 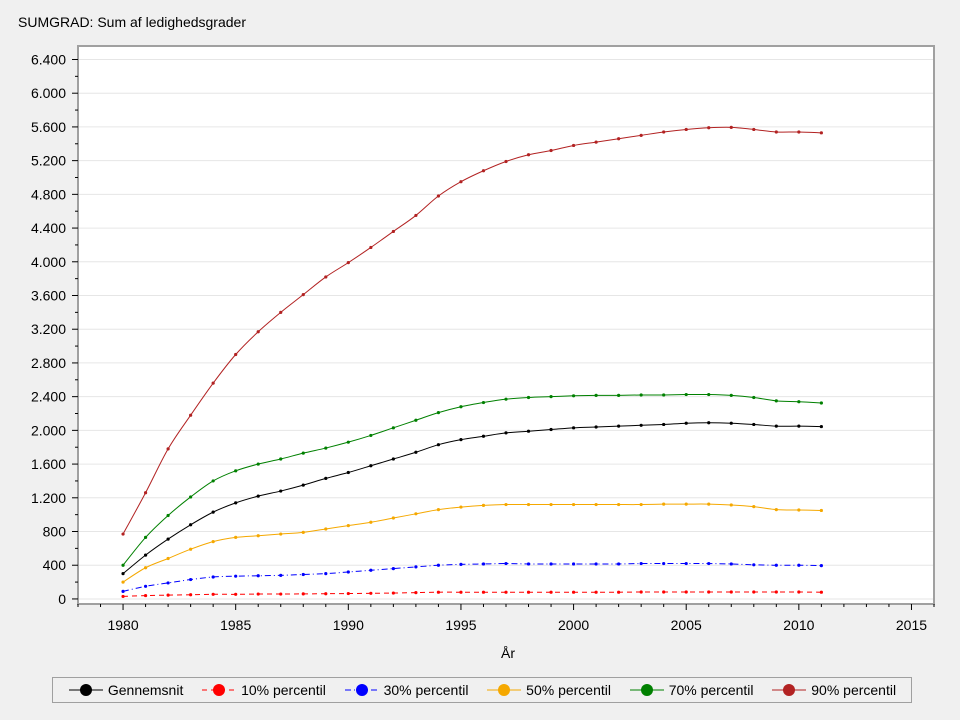 What do you see at coordinates (48, 498) in the screenshot?
I see `y-tick-label: 1.200` at bounding box center [48, 498].